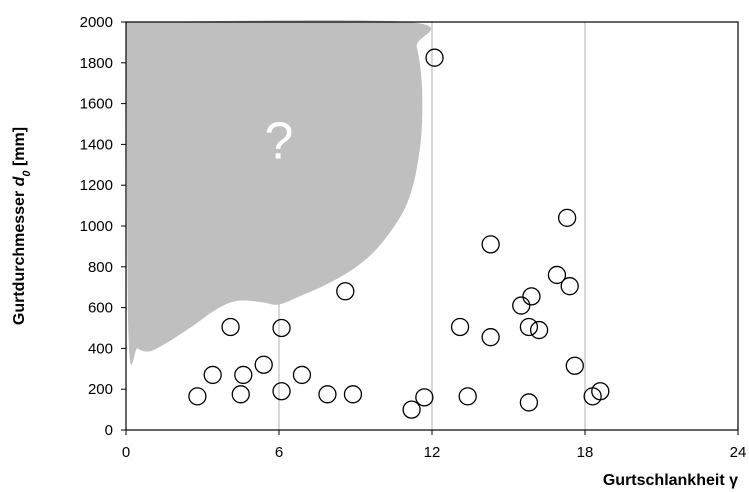 The width and height of the screenshot is (749, 492). Describe the element at coordinates (670, 480) in the screenshot. I see `x-axis-title: Gurtschlankheit γ` at that location.